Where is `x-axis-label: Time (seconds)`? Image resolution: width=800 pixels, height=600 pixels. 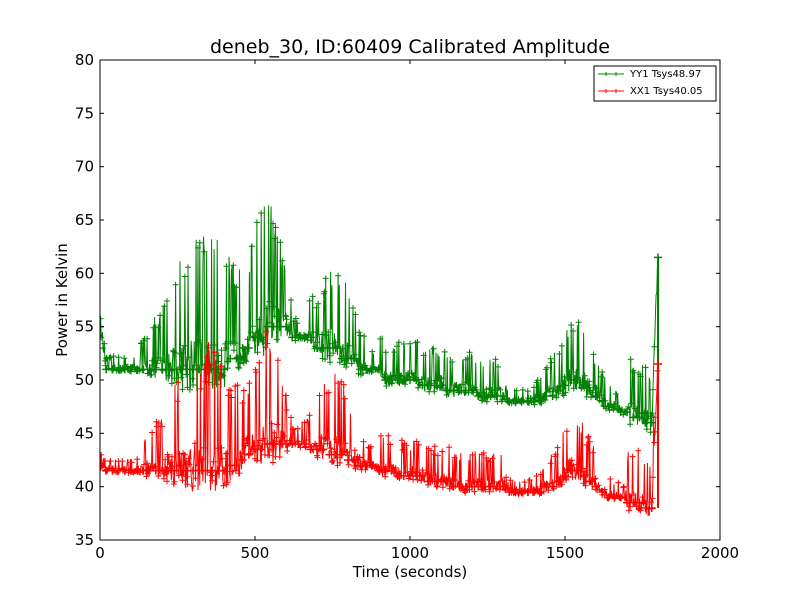 x-axis-label: Time (seconds) is located at coordinates (410, 572).